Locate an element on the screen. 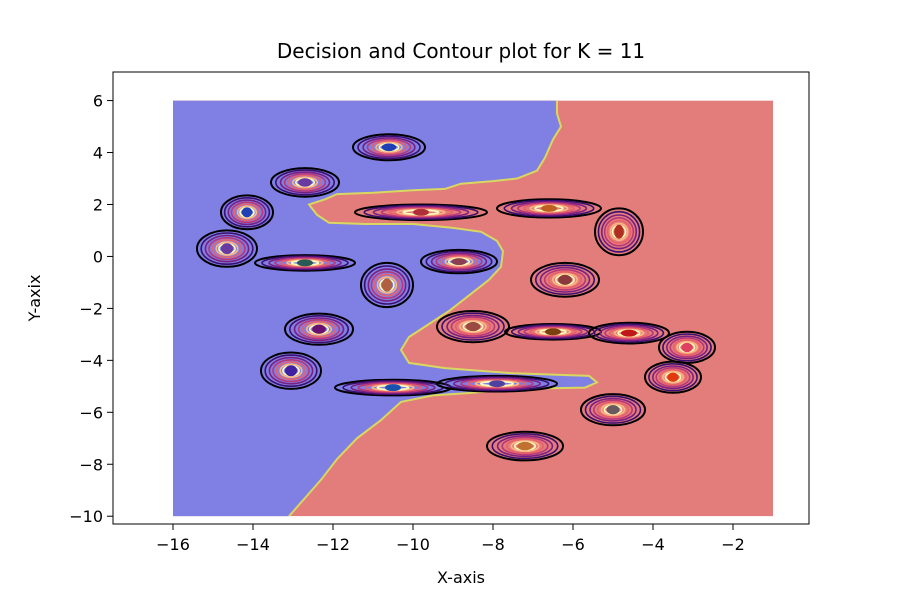 Image resolution: width=900 pixels, height=600 pixels. x-tick-label: −2 is located at coordinates (733, 544).